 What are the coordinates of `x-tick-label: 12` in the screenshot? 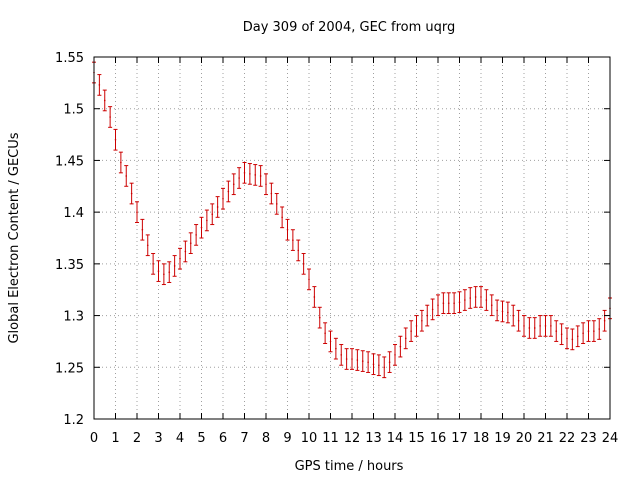 It's located at (352, 438).